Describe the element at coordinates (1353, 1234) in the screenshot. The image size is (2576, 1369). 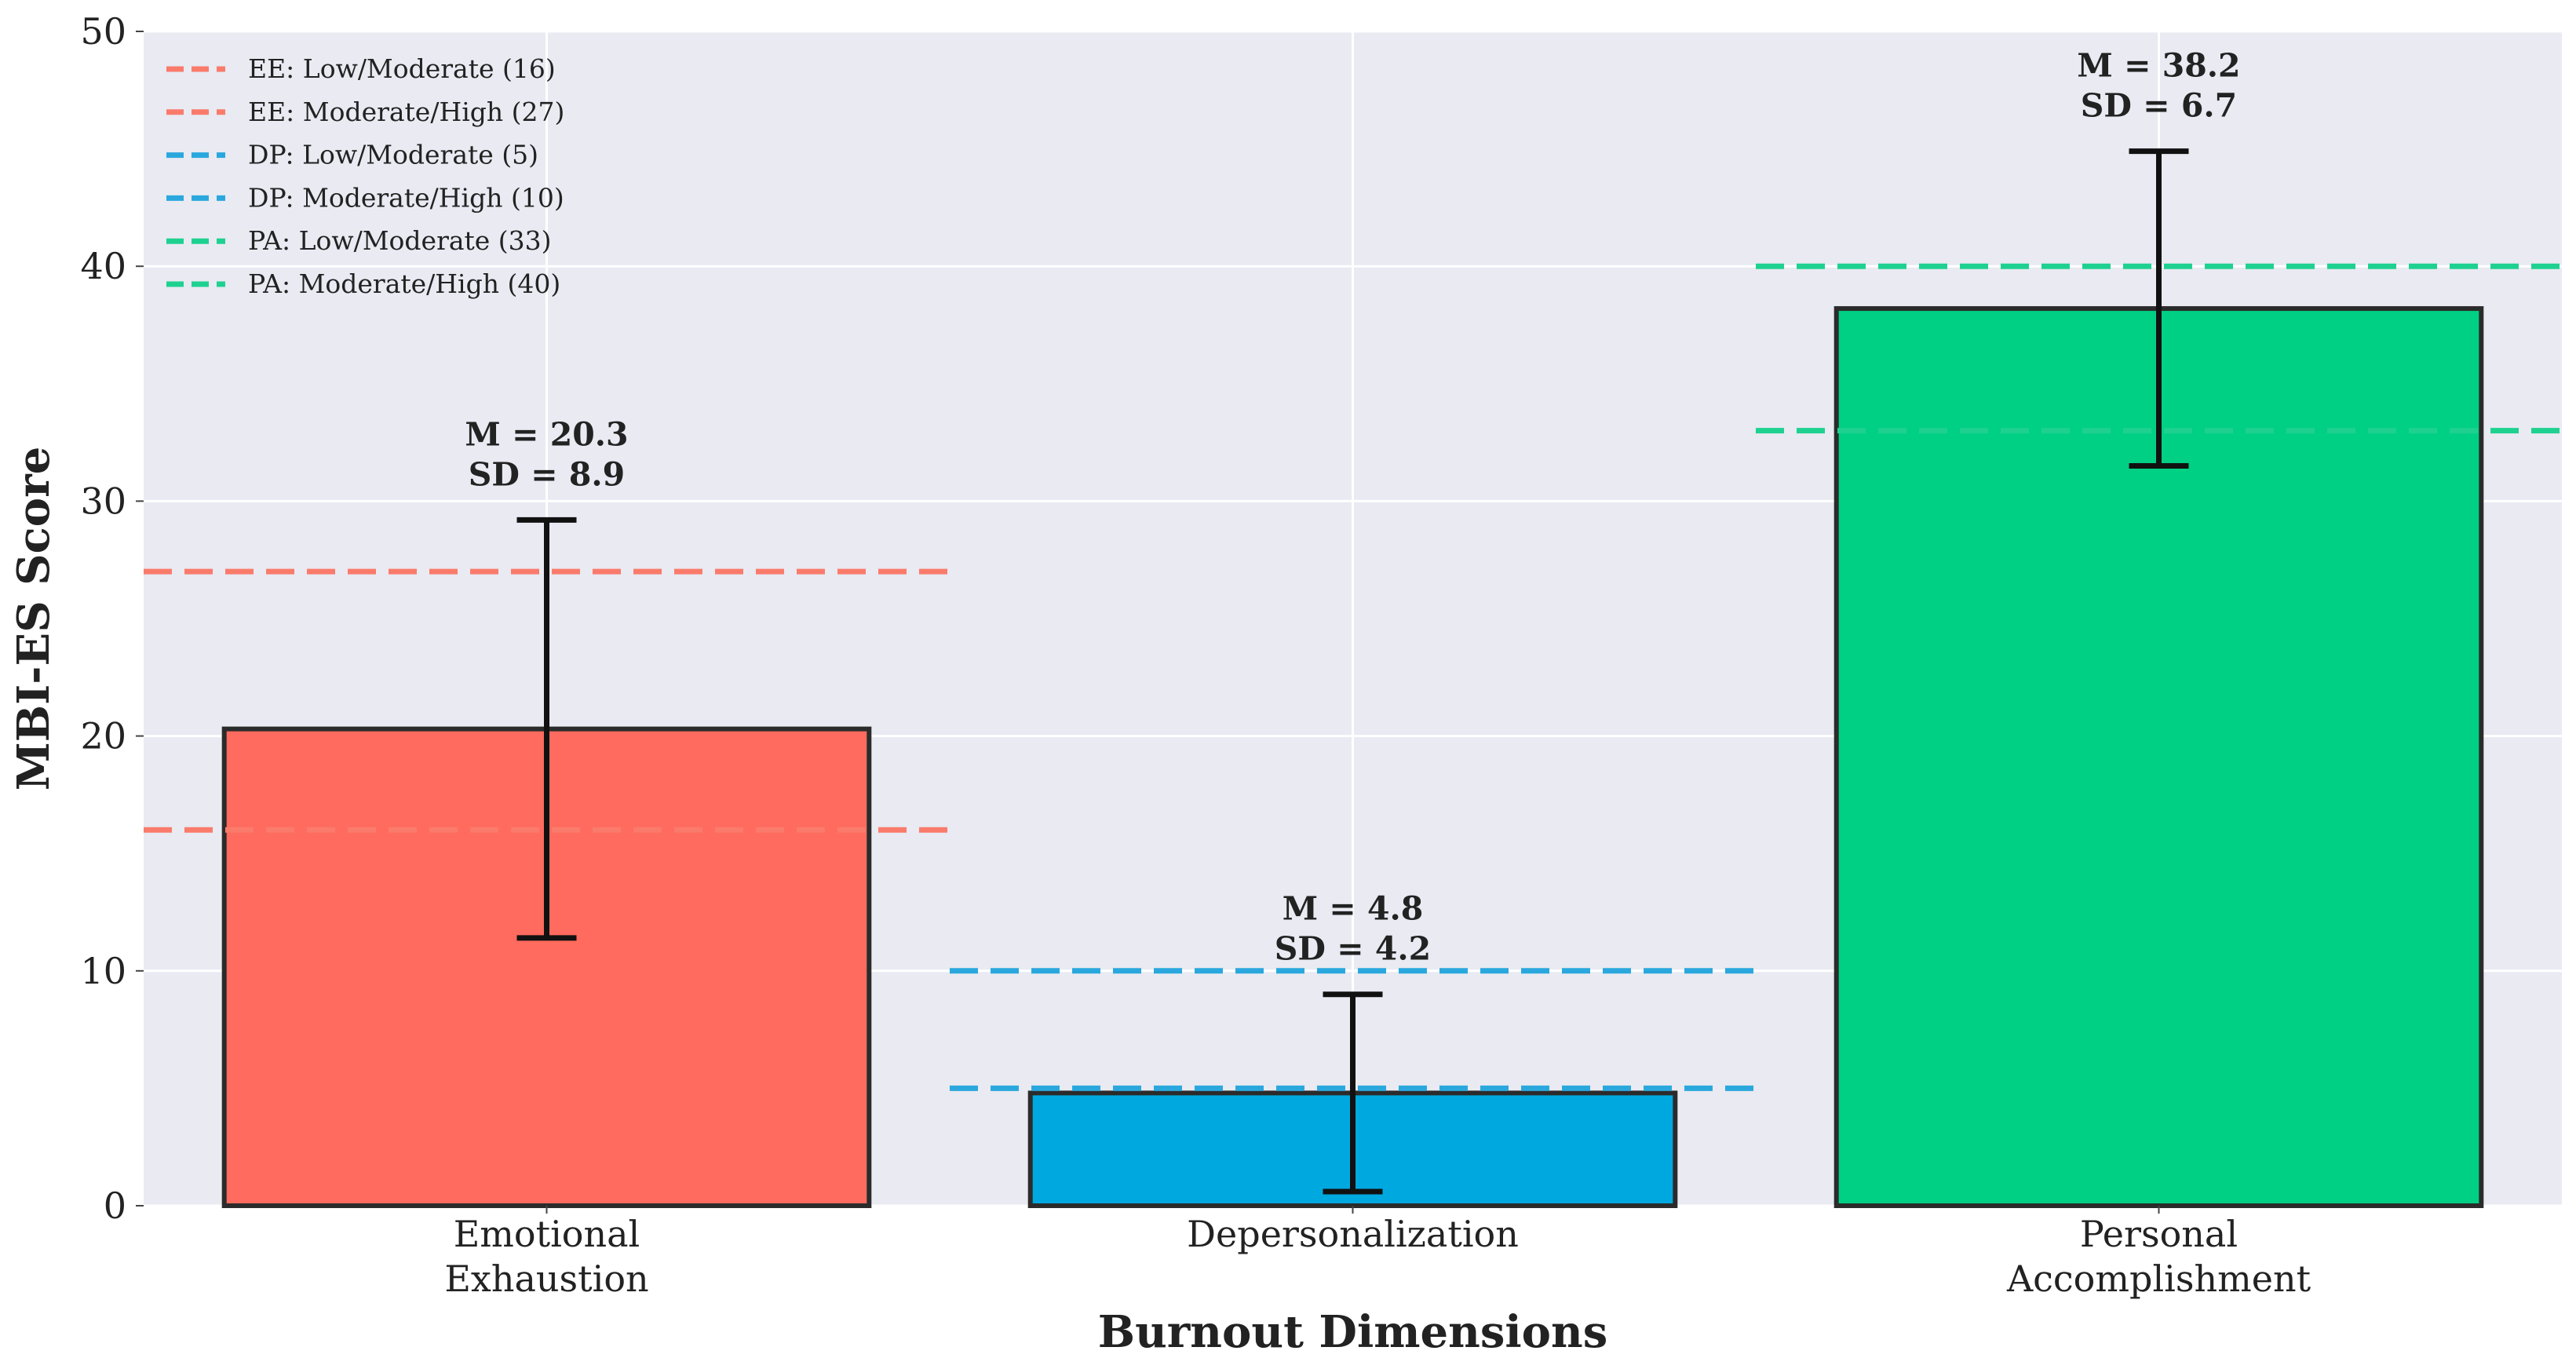
I see `x-tick-label: Depersonalization` at that location.